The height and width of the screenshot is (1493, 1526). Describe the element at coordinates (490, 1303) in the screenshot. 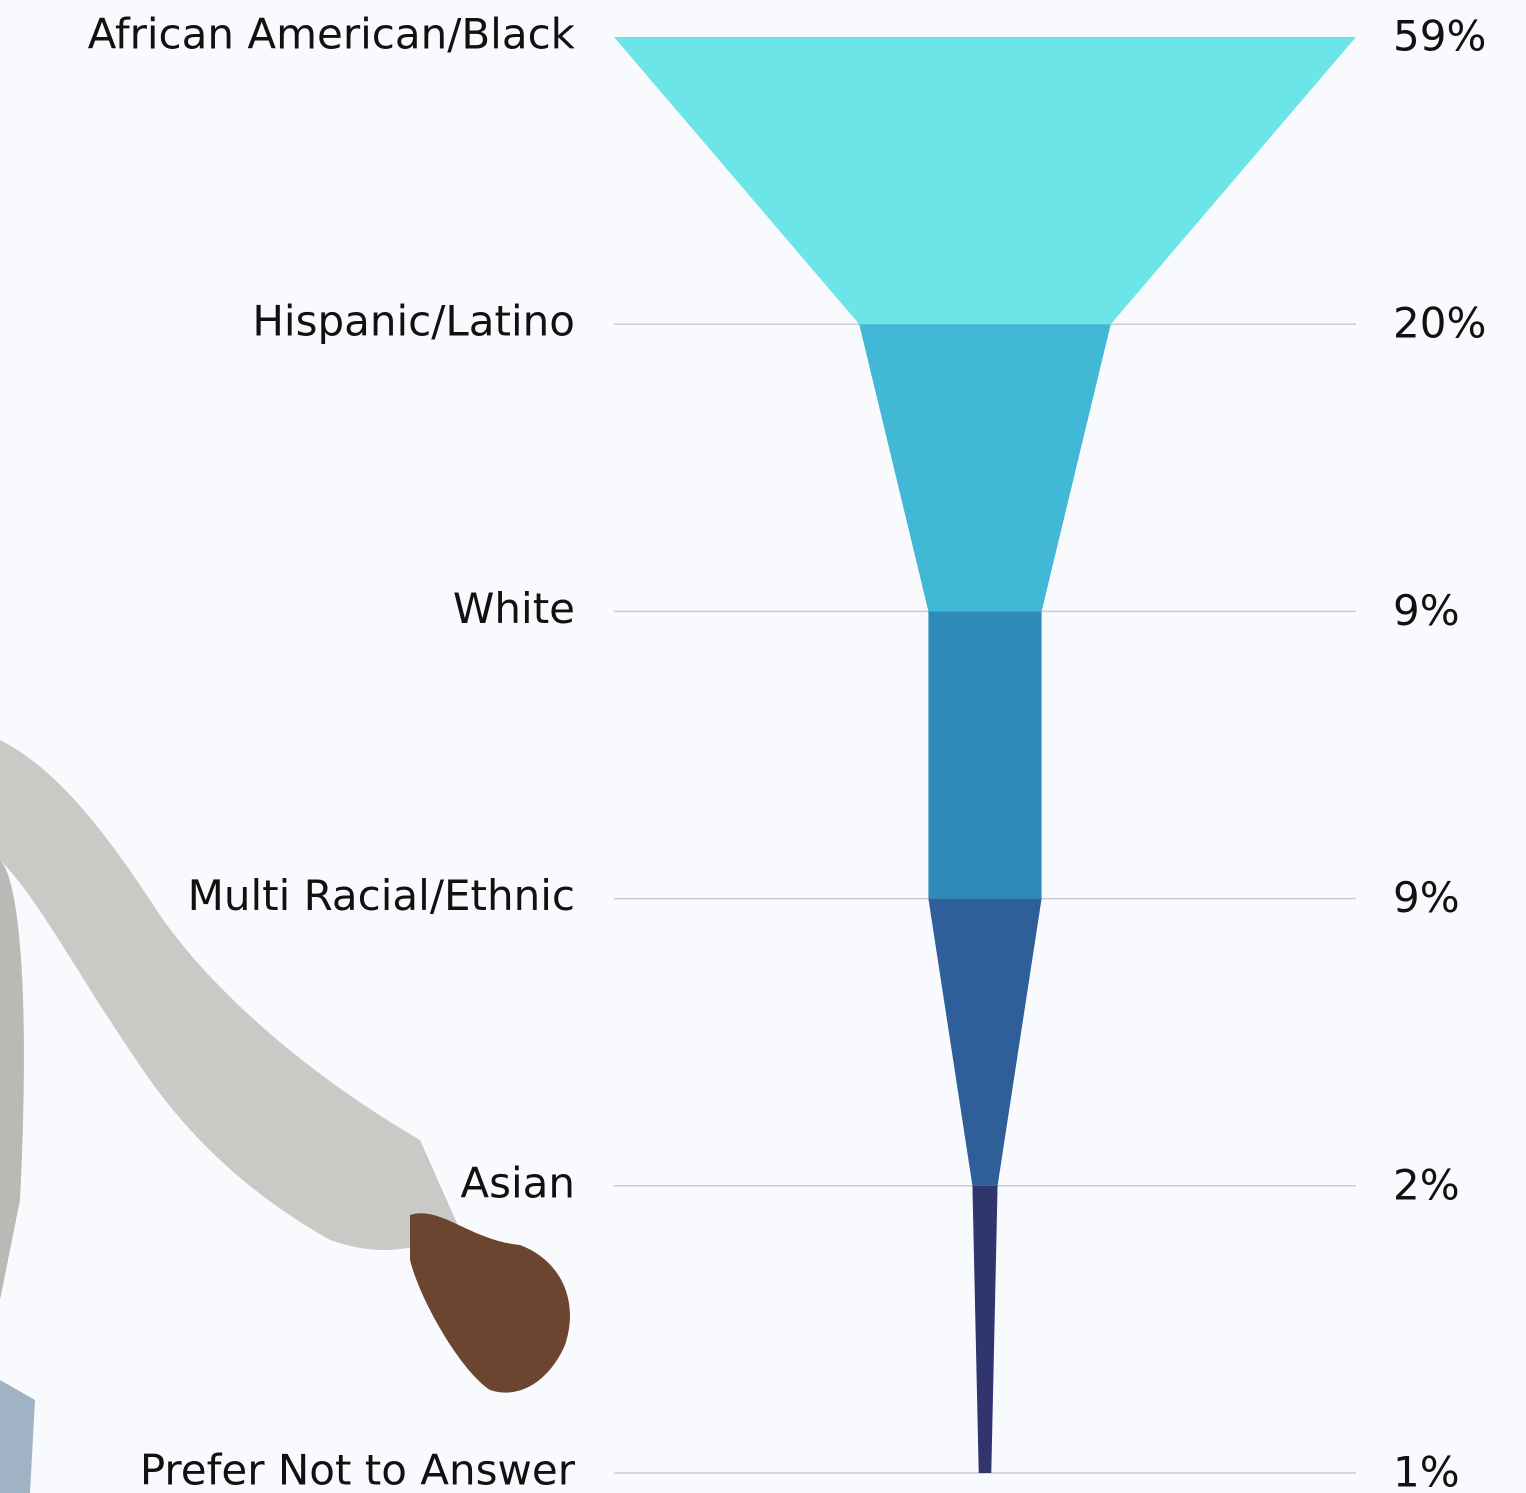

I see `hand` at that location.